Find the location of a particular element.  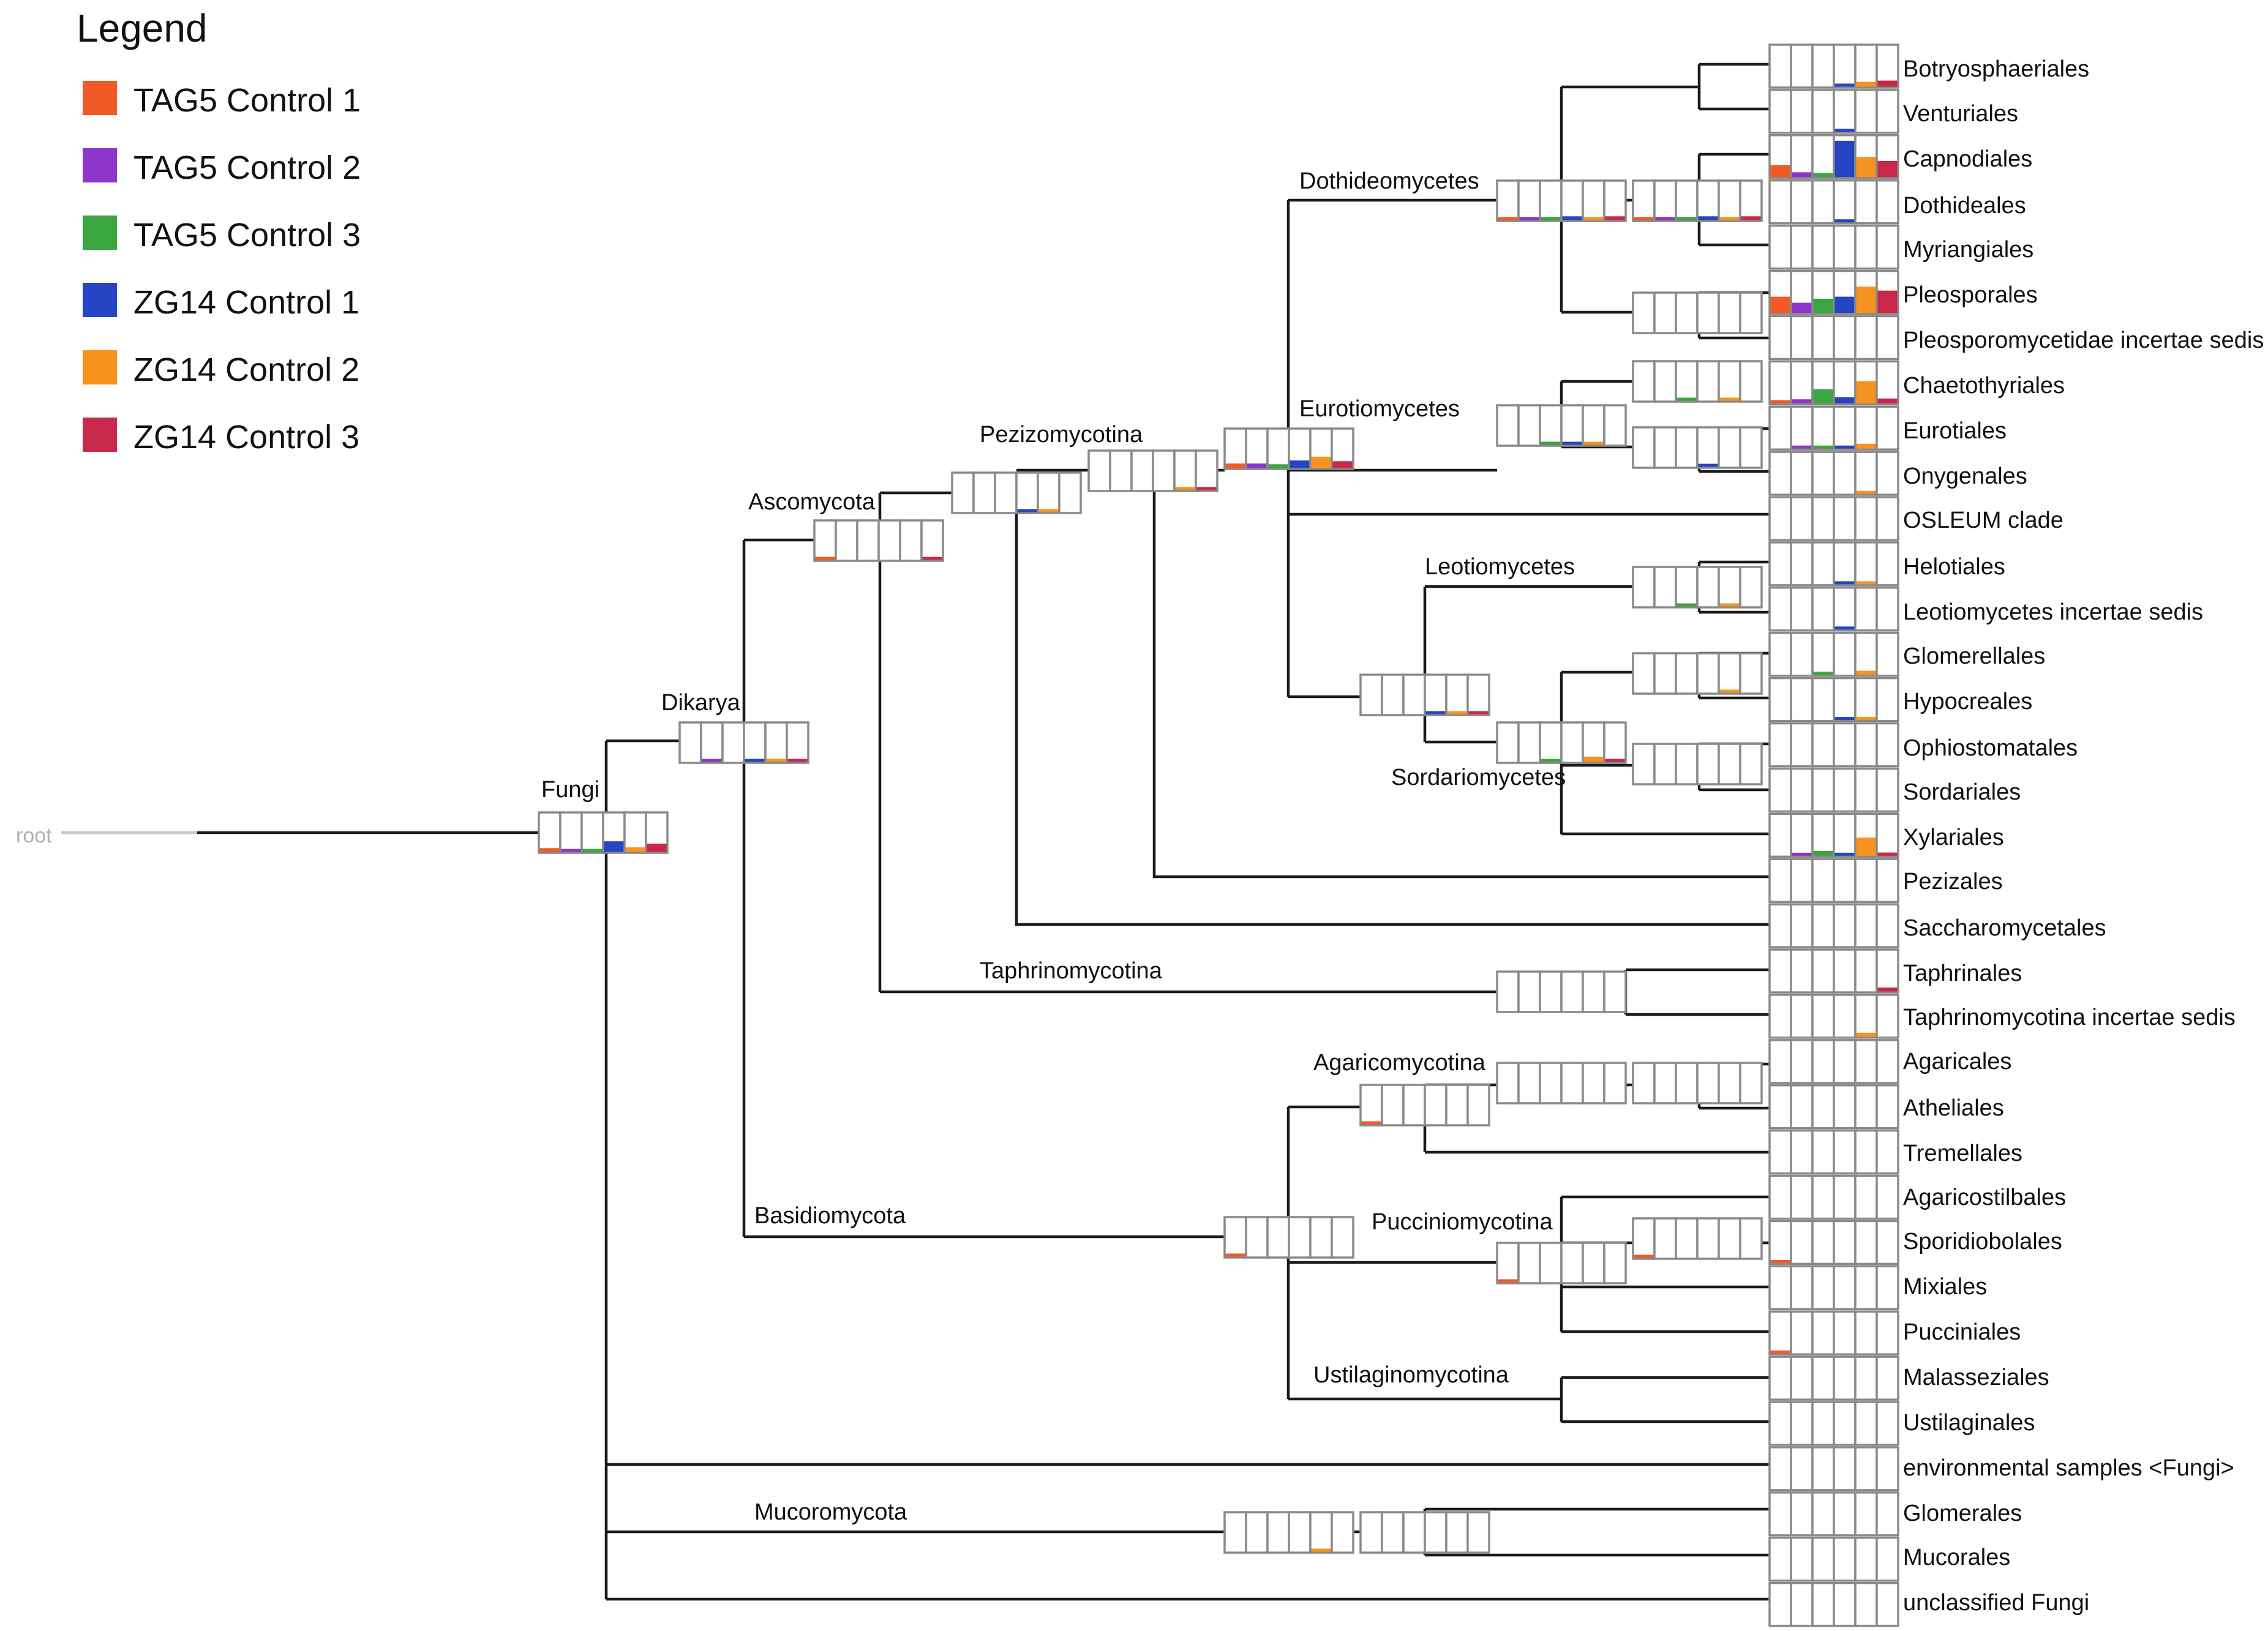

leaf-label: Xylariales is located at coordinates (1953, 837).